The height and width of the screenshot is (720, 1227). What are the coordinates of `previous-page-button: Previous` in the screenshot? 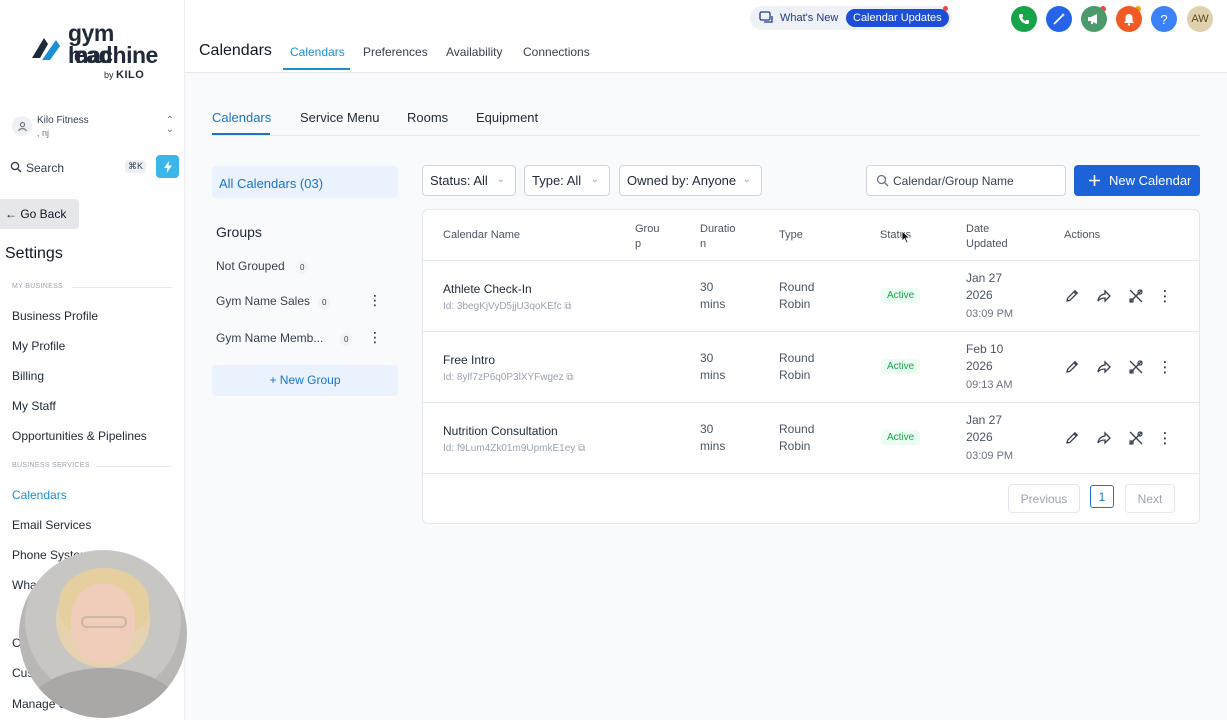 It's located at (1044, 498).